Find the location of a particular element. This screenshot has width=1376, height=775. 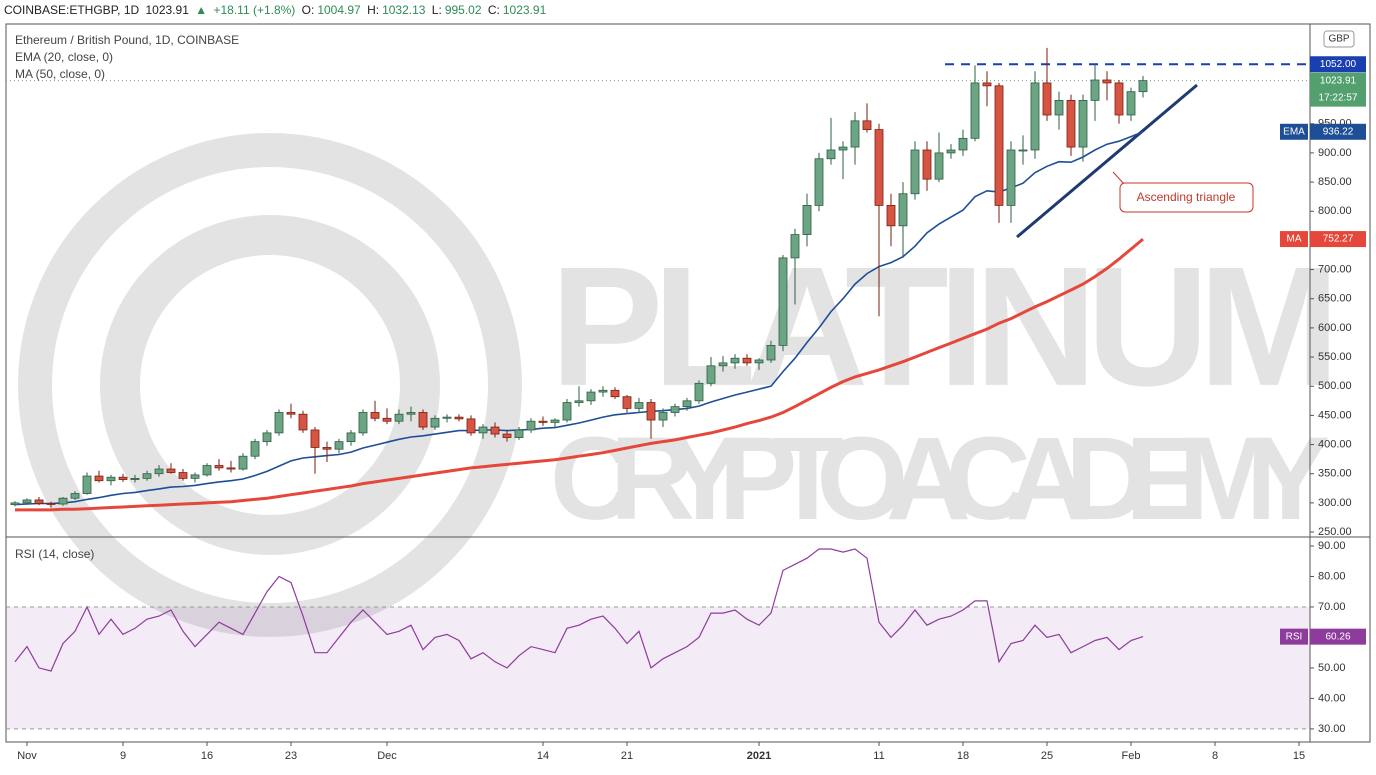

y-tick-label: 600.00 is located at coordinates (1335, 328).